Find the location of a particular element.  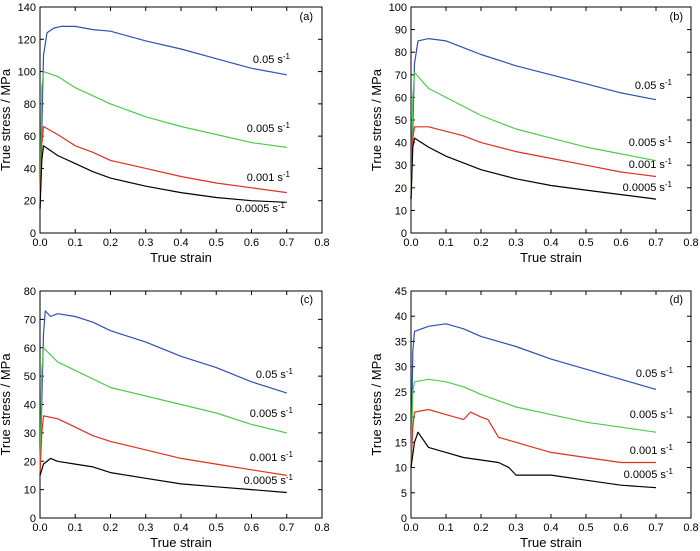

panel-label: (b) is located at coordinates (676, 17).